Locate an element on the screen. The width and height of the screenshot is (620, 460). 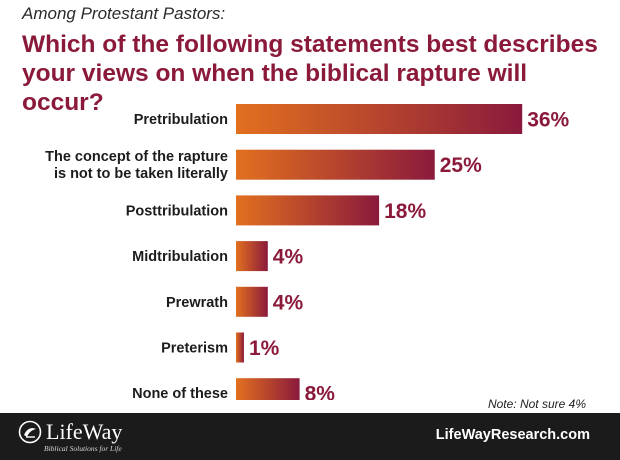
lifeway-logo: LifeWay is located at coordinates (70, 432).